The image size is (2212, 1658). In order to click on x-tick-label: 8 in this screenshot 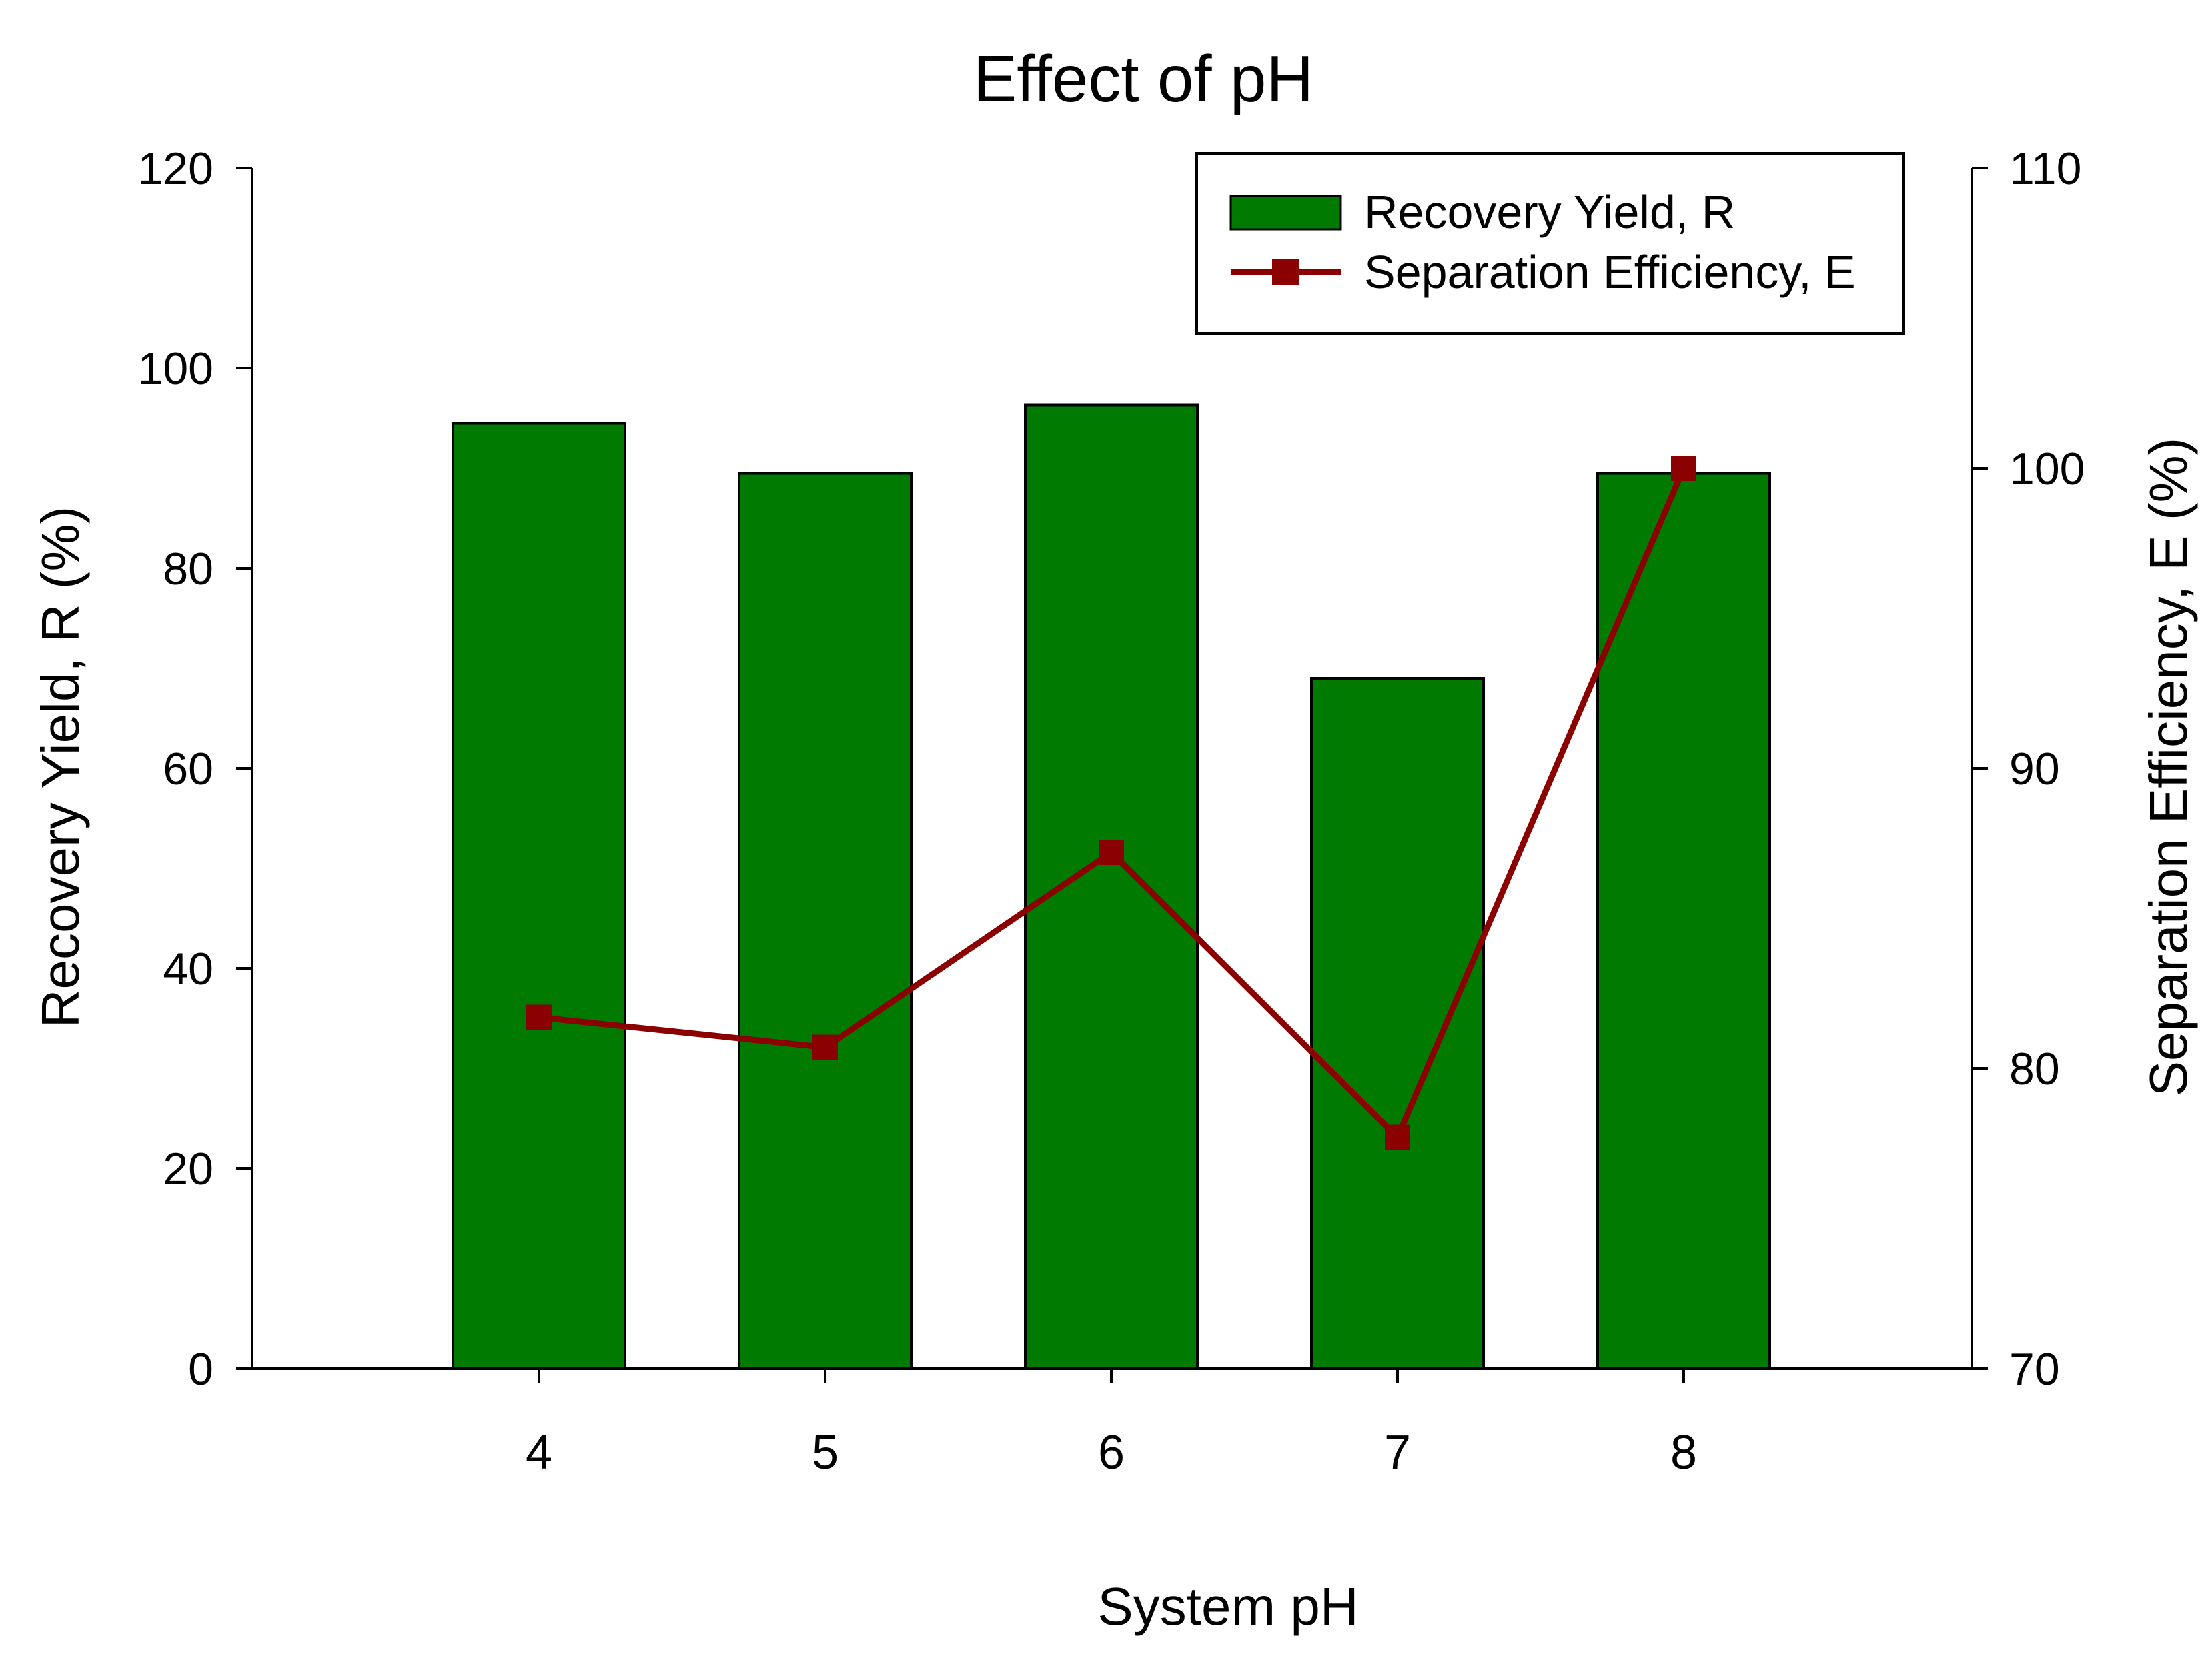, I will do `click(1683, 1453)`.